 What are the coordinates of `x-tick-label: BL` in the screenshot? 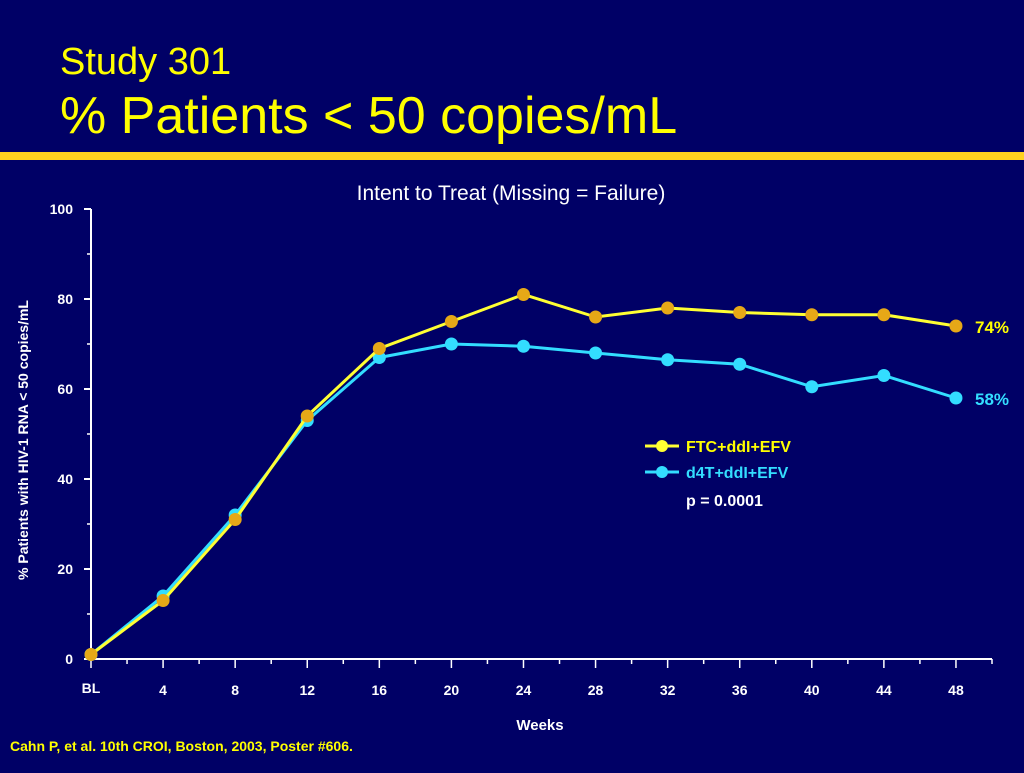 It's located at (91, 688).